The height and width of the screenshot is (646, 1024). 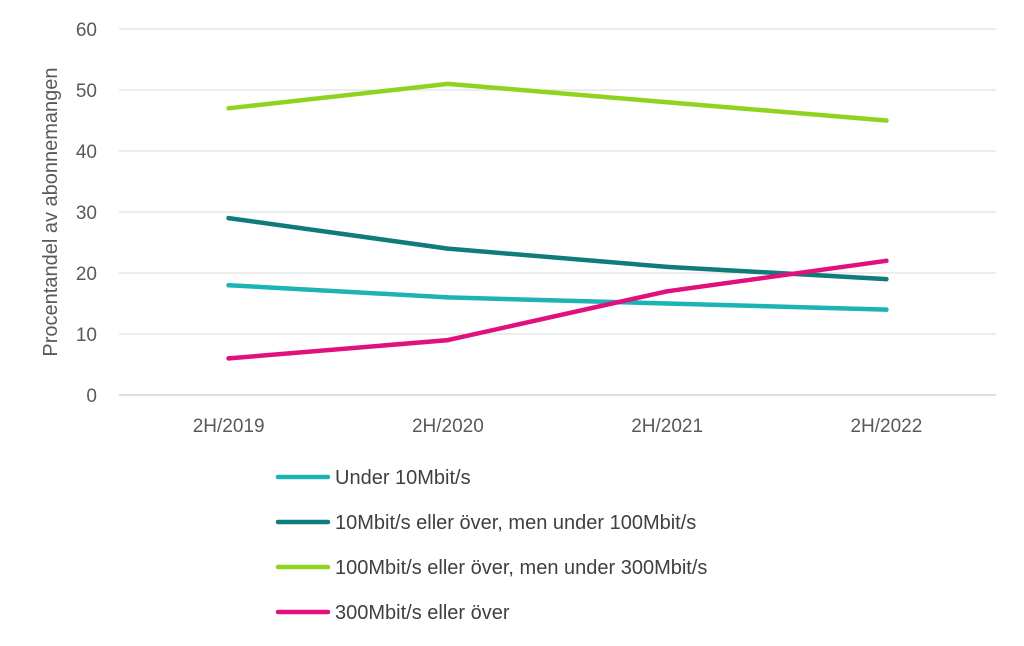 What do you see at coordinates (86, 91) in the screenshot?
I see `y-tick-label: 50` at bounding box center [86, 91].